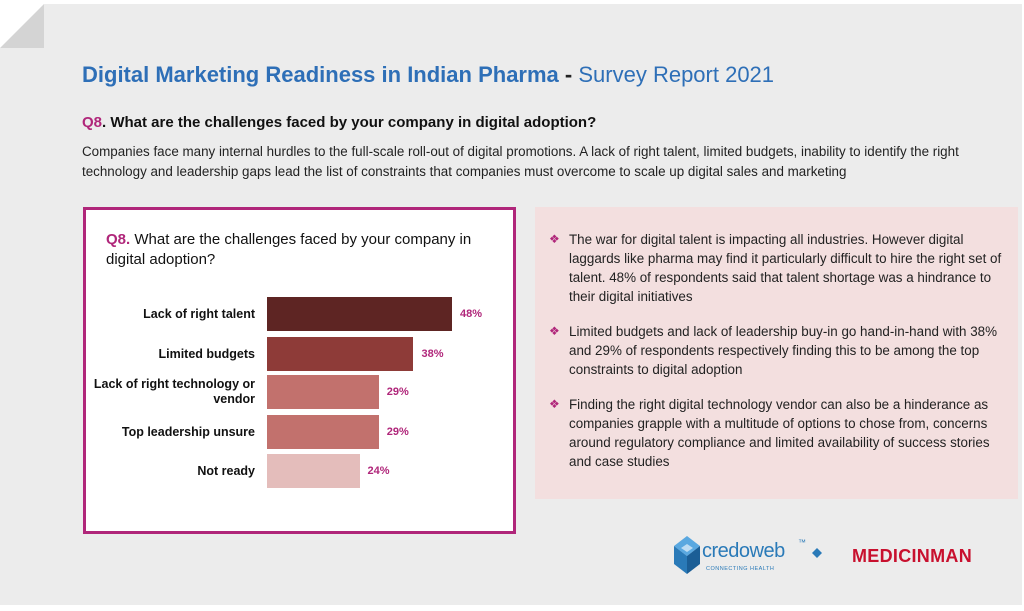  What do you see at coordinates (92, 122) in the screenshot?
I see `question-number: Q8` at bounding box center [92, 122].